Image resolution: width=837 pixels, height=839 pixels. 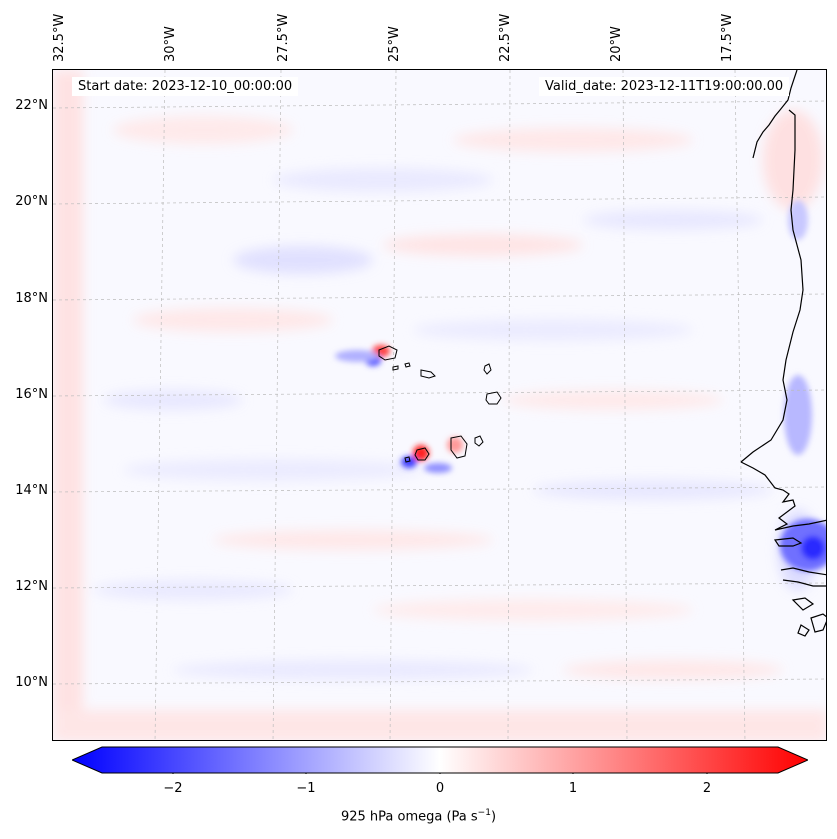 What do you see at coordinates (31, 682) in the screenshot?
I see `lat-label-10n: 10°N` at bounding box center [31, 682].